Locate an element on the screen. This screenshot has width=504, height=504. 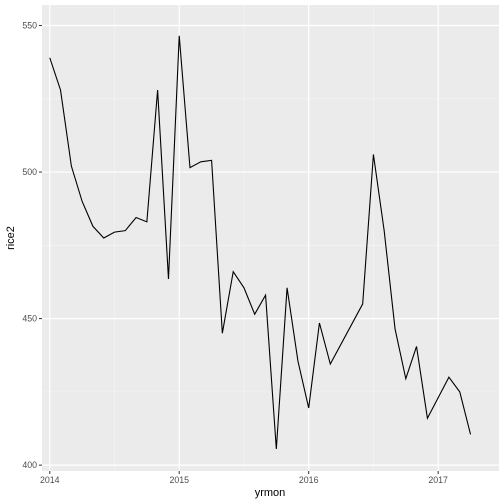
y-tick-label: 450 is located at coordinates (29, 319).